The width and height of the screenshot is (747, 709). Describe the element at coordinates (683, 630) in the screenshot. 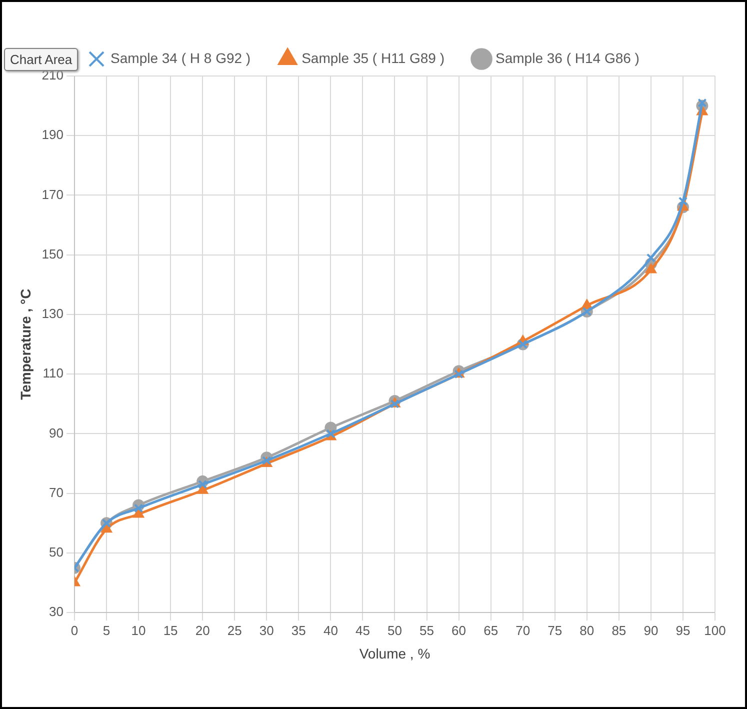

I see `x-tick-label: 95` at that location.